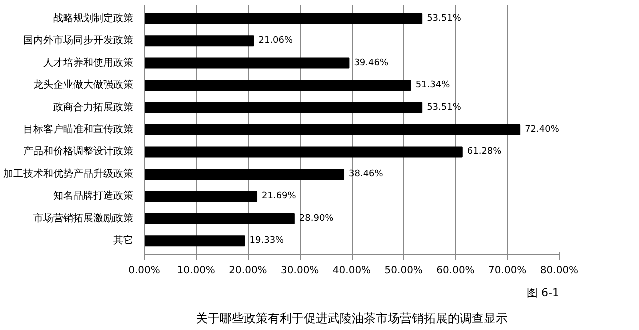 This screenshot has width=639, height=330. I want to click on x-tick-label: 70.00%, so click(507, 271).